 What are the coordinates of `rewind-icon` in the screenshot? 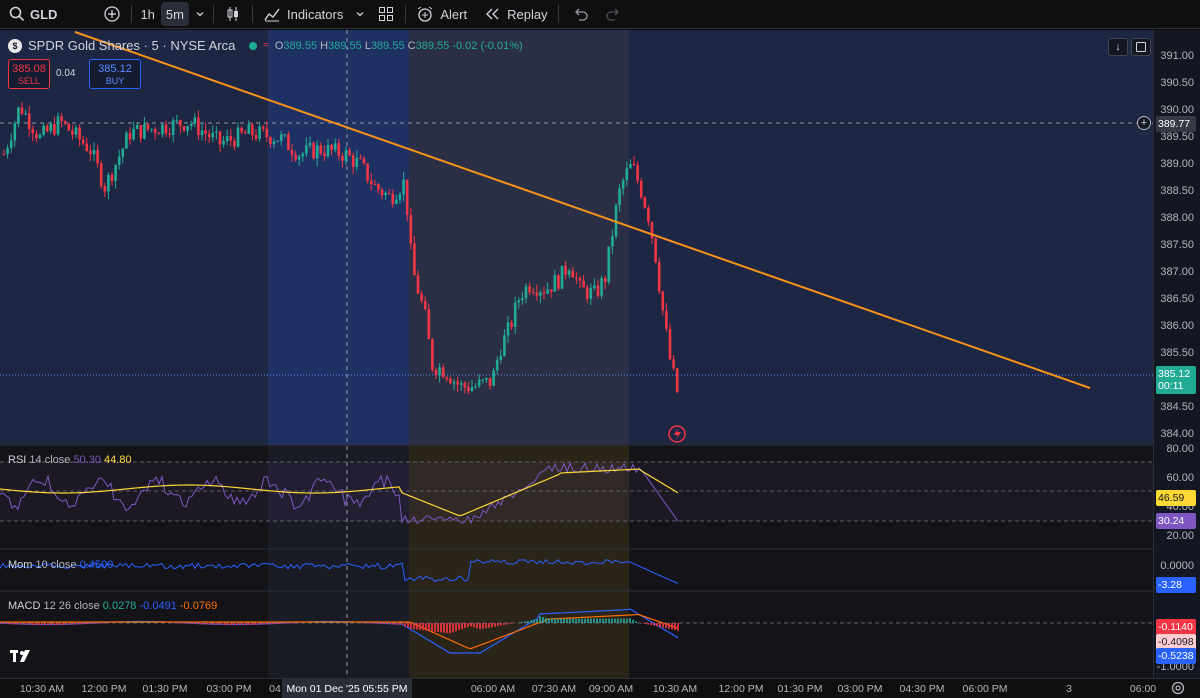 It's located at (492, 14).